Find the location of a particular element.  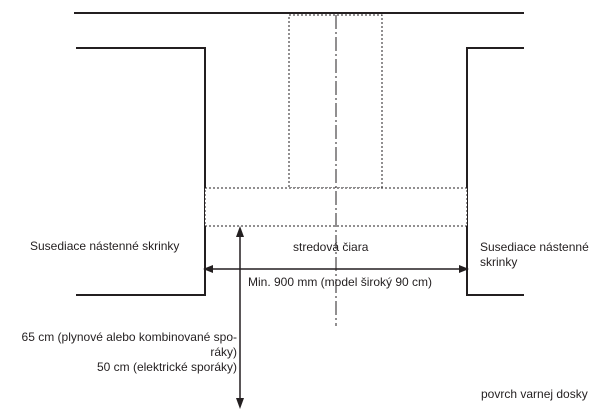

width-arrow-left is located at coordinates (208, 269).